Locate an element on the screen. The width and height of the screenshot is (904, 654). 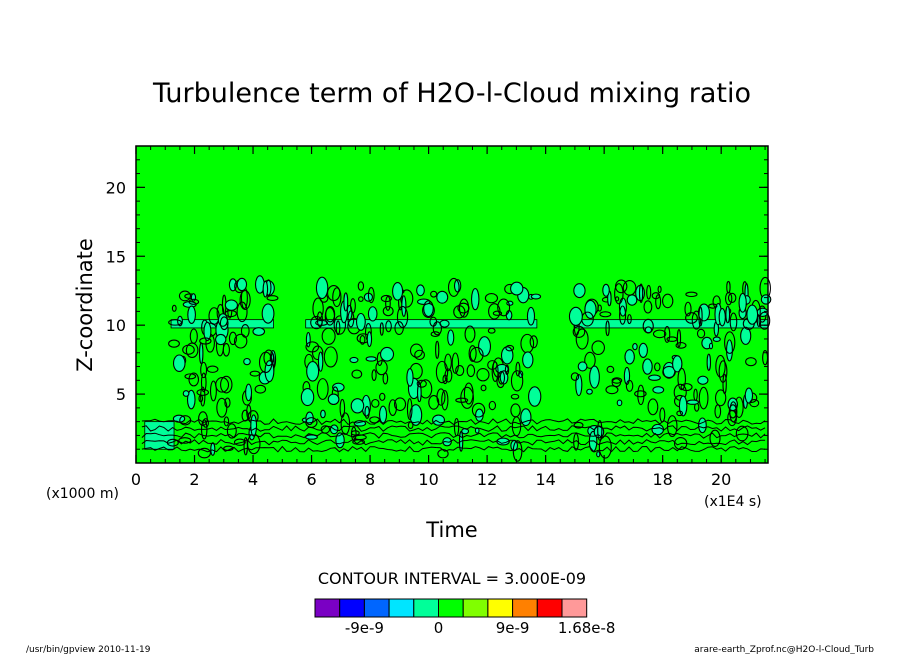
colorbar: -9e-9 0 9e-9 1.68e-8 is located at coordinates (465, 617).